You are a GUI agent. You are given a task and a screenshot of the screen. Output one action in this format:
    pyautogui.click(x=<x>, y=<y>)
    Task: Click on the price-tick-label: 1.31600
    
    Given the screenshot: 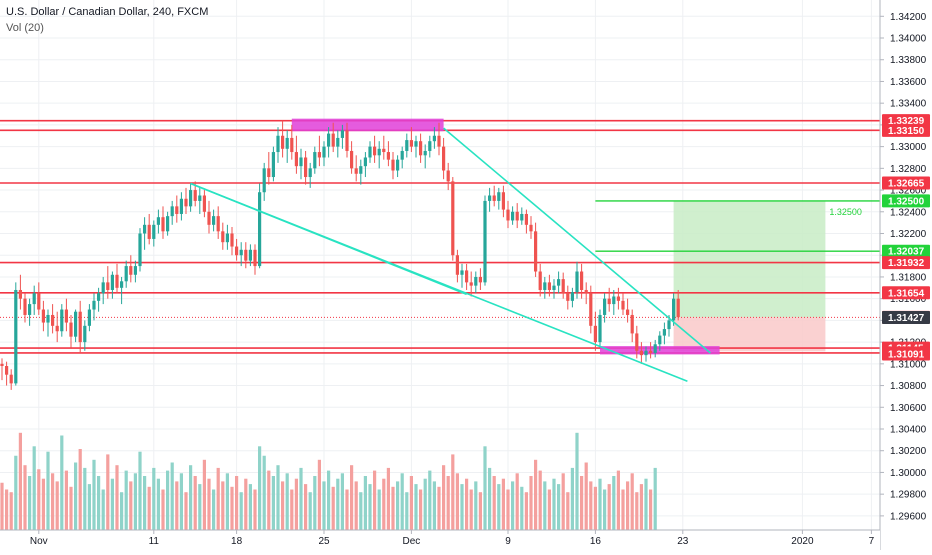 What is the action you would take?
    pyautogui.click(x=908, y=299)
    